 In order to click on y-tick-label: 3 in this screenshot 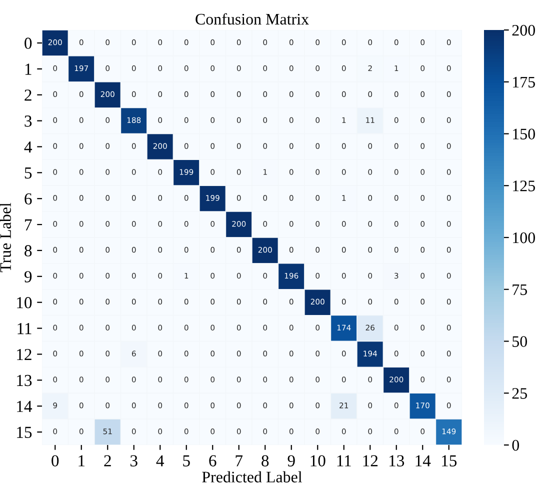, I will do `click(28, 121)`.